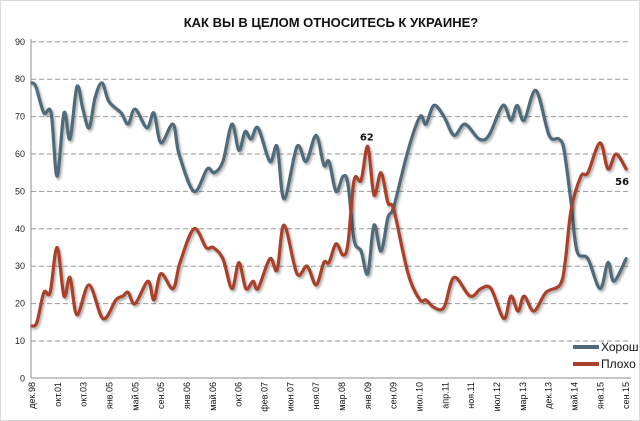 This screenshot has height=421, width=640. What do you see at coordinates (239, 394) in the screenshot?
I see `x-tick-label: окт.06` at bounding box center [239, 394].